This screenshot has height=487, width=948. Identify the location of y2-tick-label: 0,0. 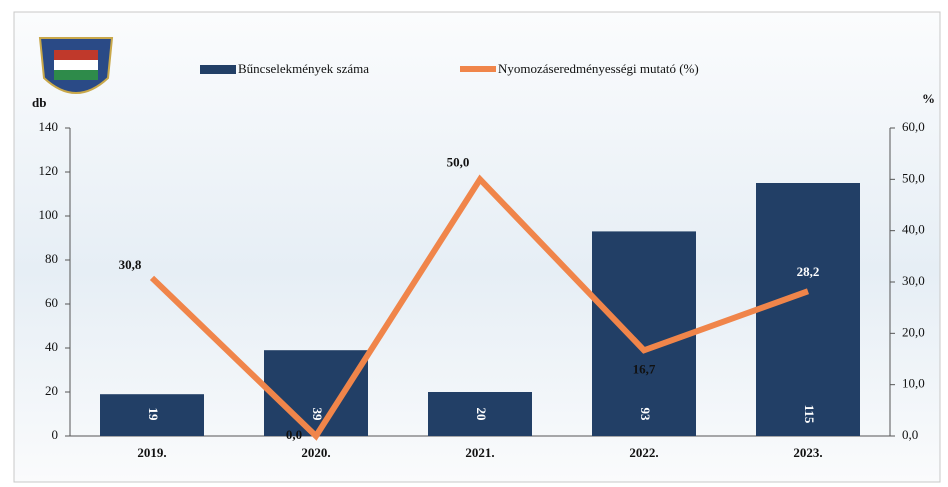
(910, 434).